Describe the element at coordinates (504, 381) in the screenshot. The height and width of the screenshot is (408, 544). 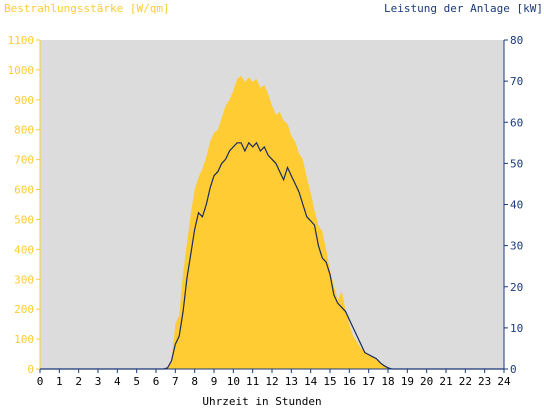
I see `x-tick-label: 24` at that location.